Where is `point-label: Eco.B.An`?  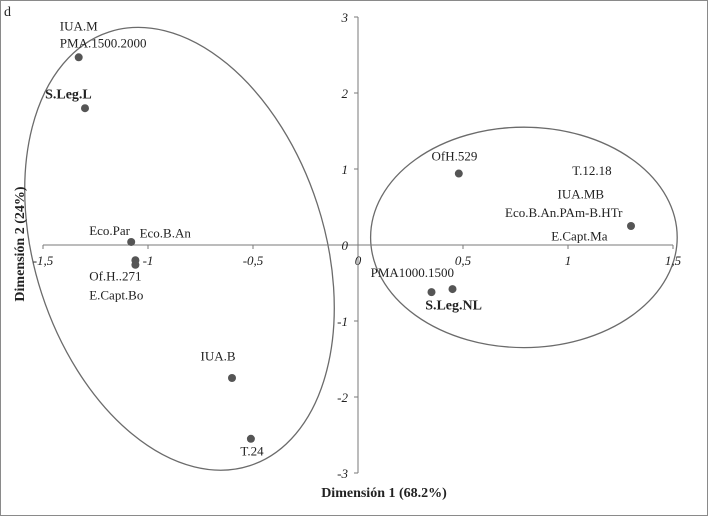
point-label: Eco.B.An is located at coordinates (166, 232).